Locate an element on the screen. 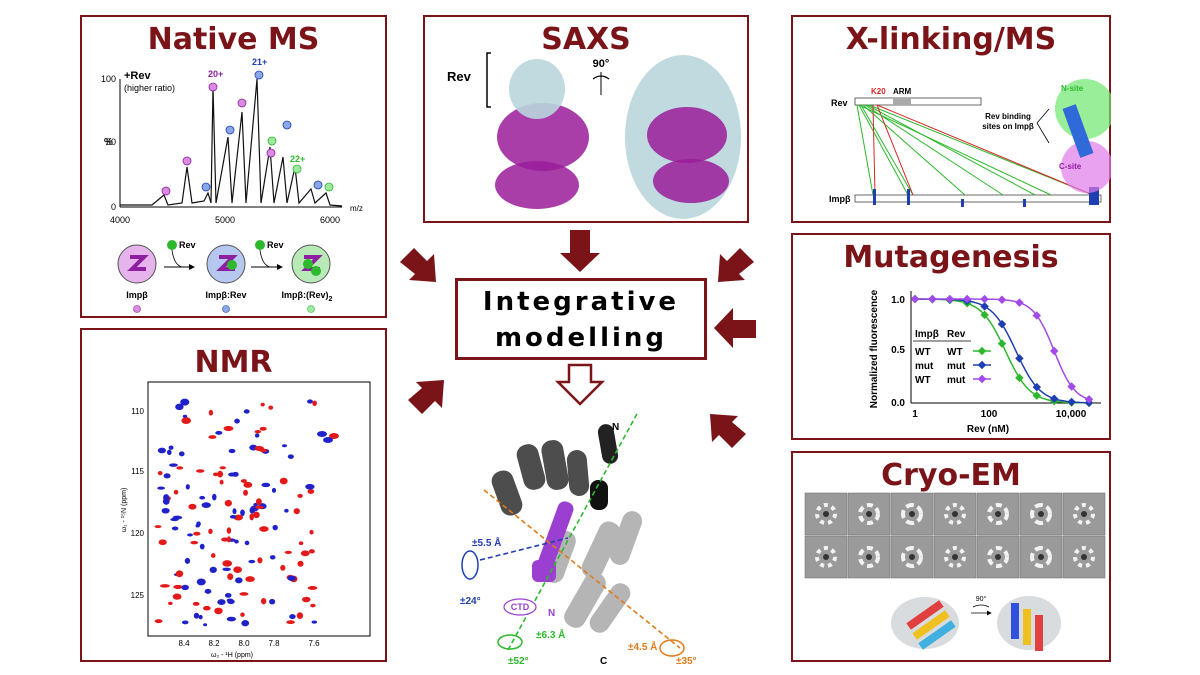  ms-yunit: % is located at coordinates (108, 142).